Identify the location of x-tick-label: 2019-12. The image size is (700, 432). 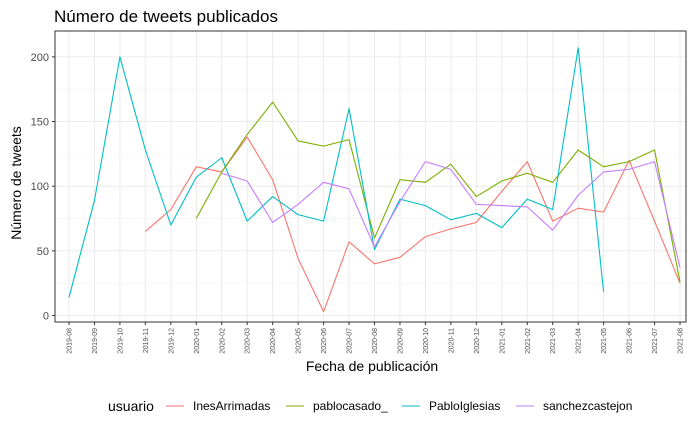
(171, 341).